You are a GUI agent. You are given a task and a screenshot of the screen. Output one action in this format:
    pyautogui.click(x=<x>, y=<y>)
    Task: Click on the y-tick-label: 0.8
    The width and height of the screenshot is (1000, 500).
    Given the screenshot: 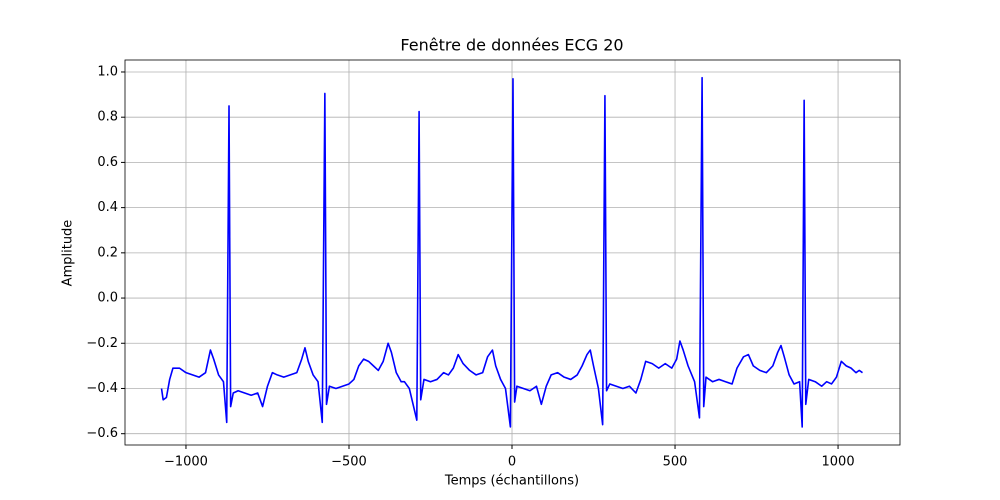 What is the action you would take?
    pyautogui.click(x=107, y=117)
    